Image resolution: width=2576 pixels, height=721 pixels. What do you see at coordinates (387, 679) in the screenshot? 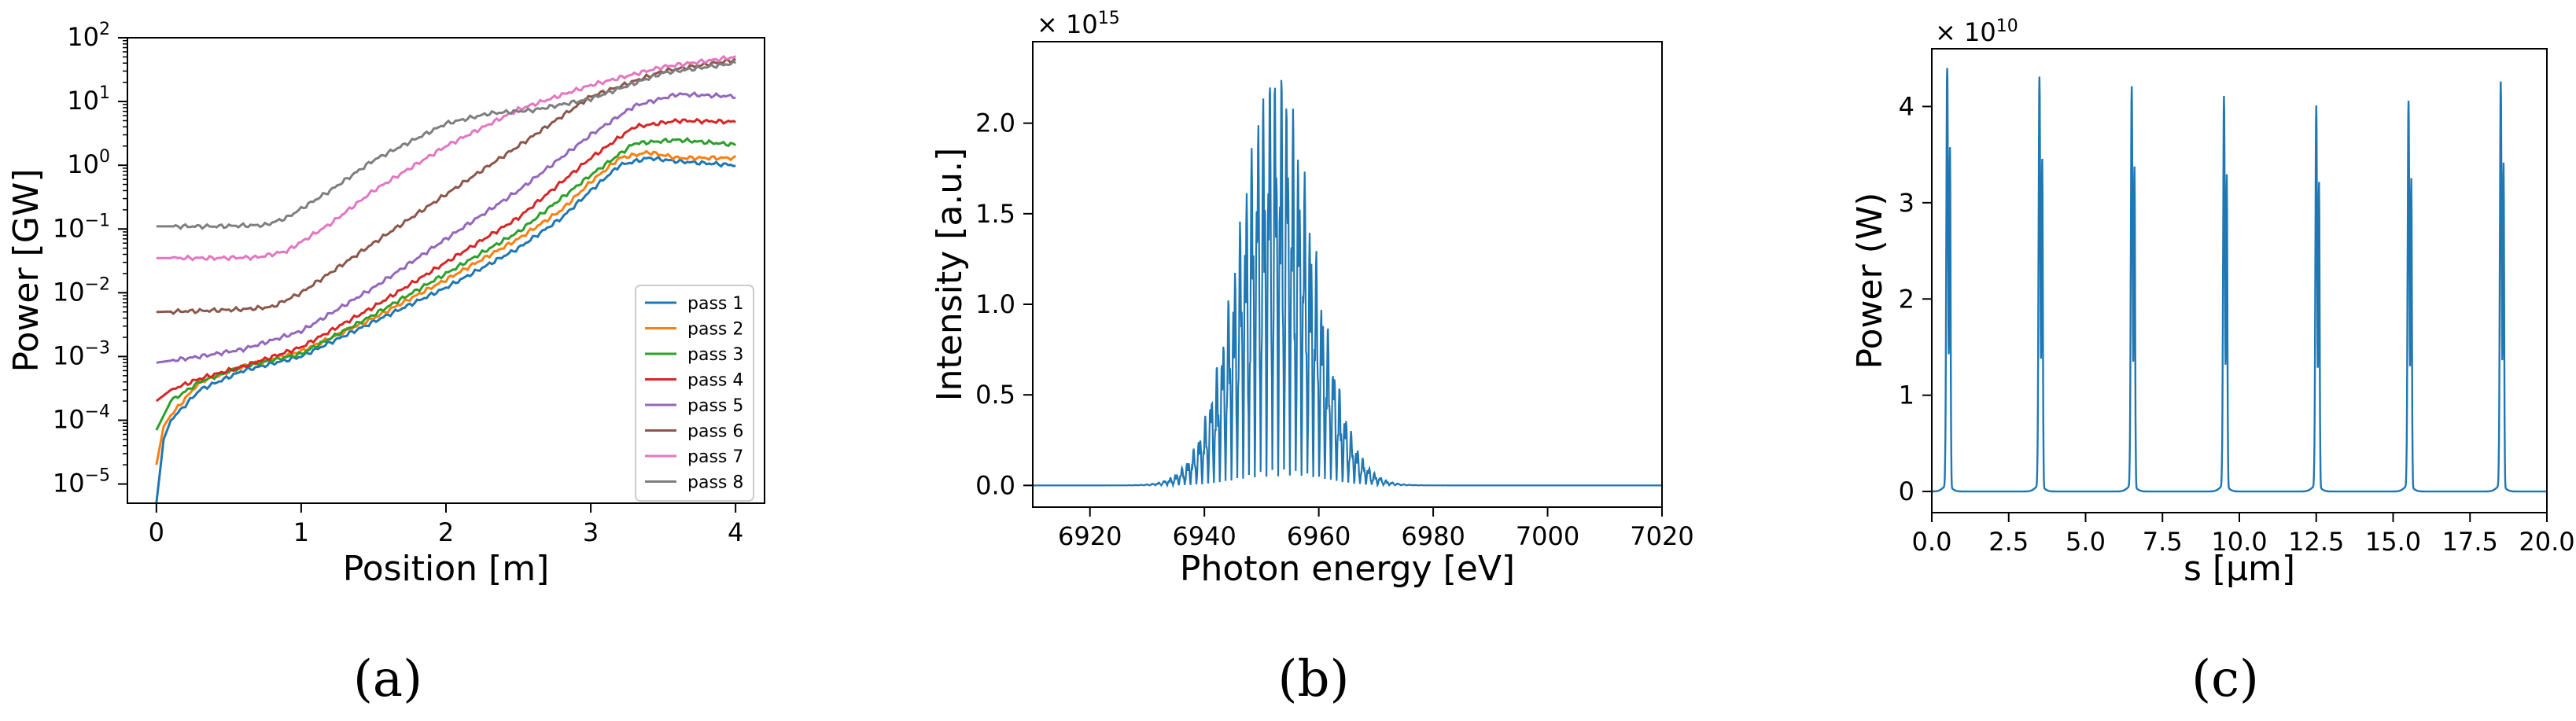
I see `panel-label-a: (a)` at bounding box center [387, 679].